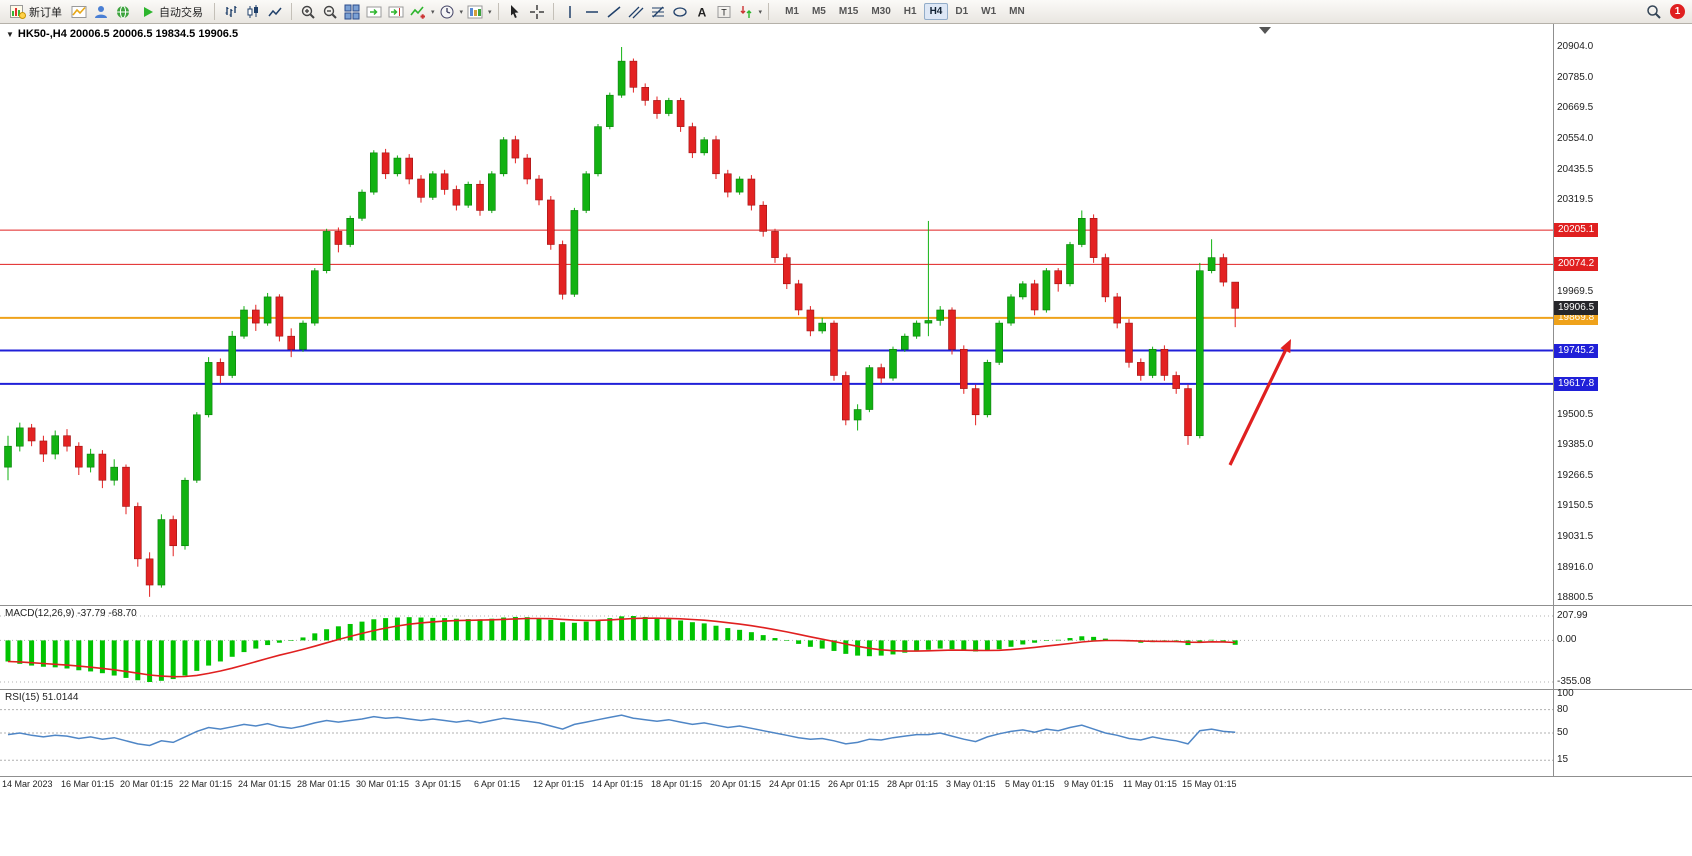 This screenshot has height=856, width=1692. Describe the element at coordinates (418, 12) in the screenshot. I see `indicators-icon` at that location.